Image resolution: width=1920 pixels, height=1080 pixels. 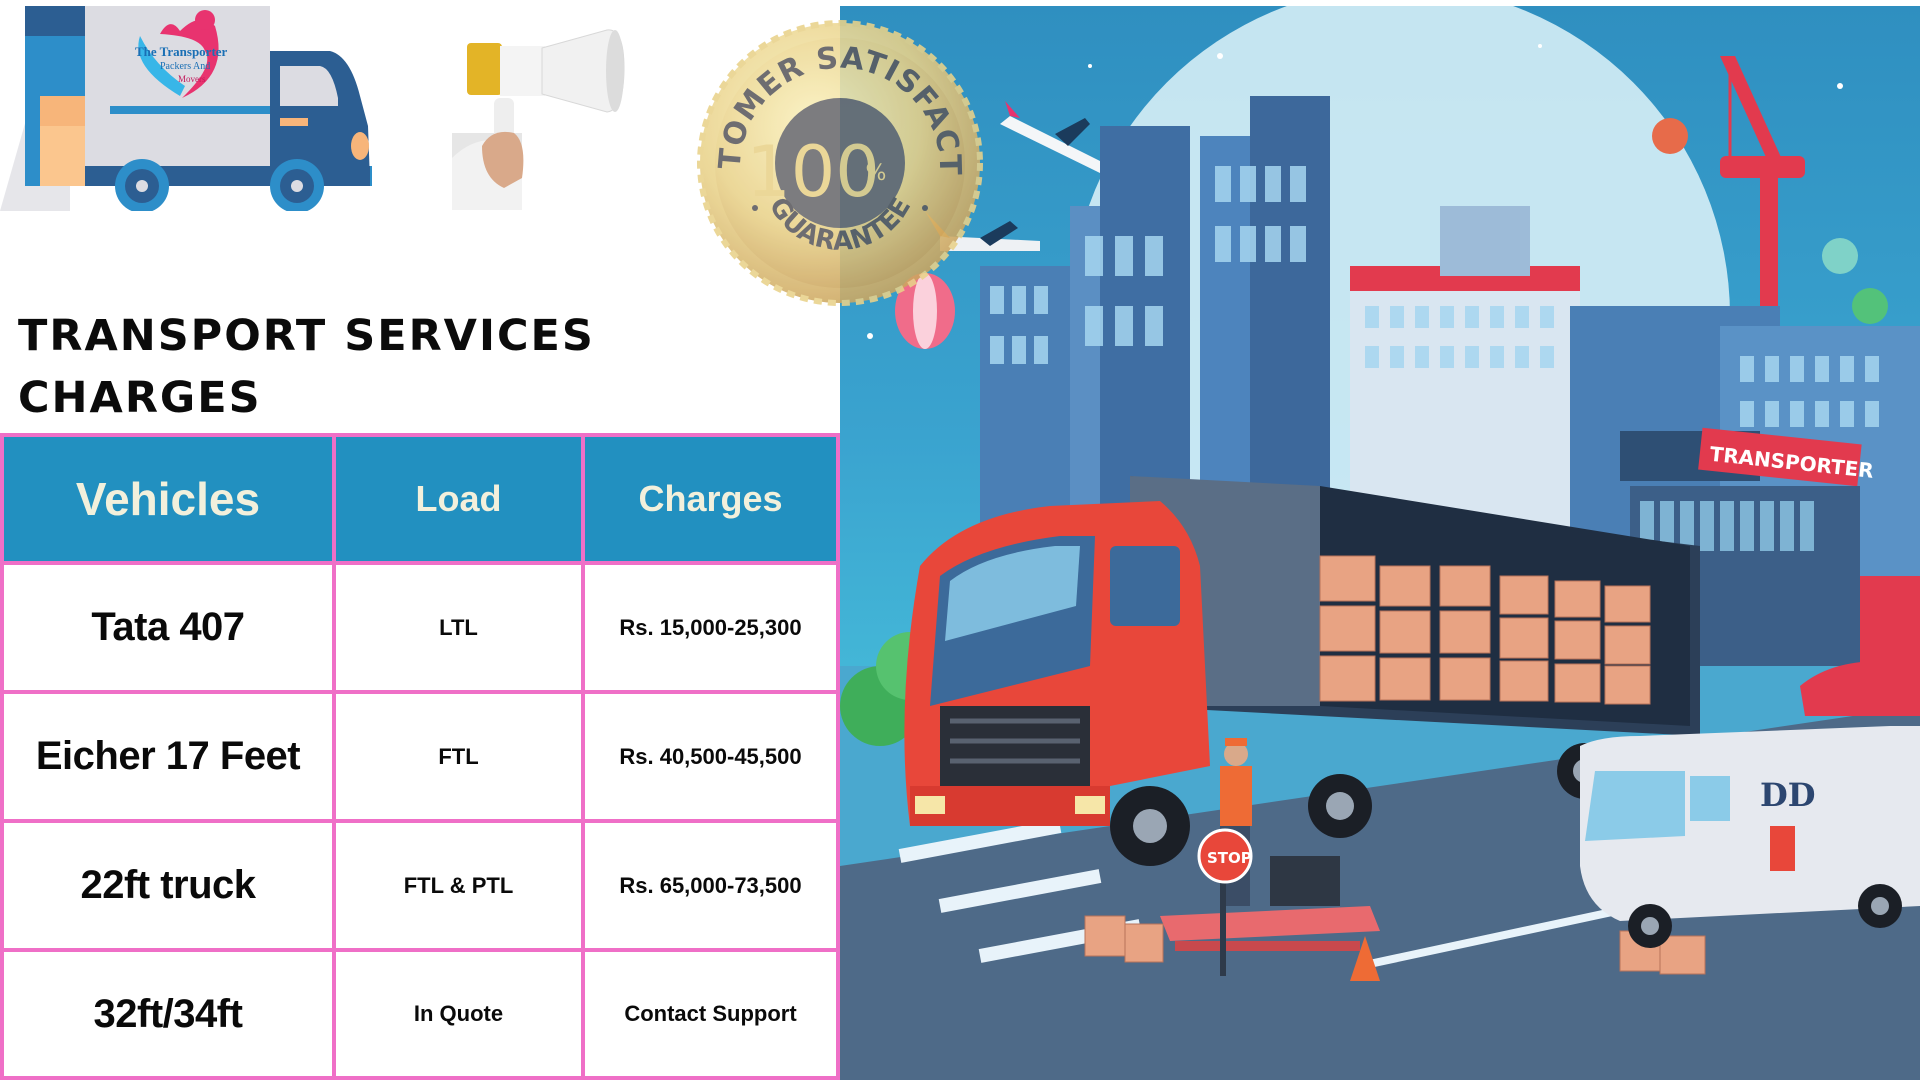 I want to click on delivery-van-icon: DD, so click(x=1750, y=837).